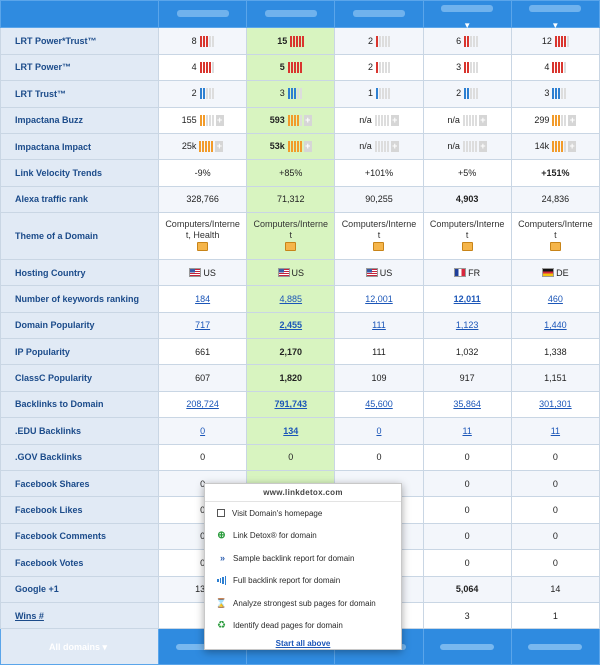  I want to click on start-all-above-link: Start all above, so click(303, 643).